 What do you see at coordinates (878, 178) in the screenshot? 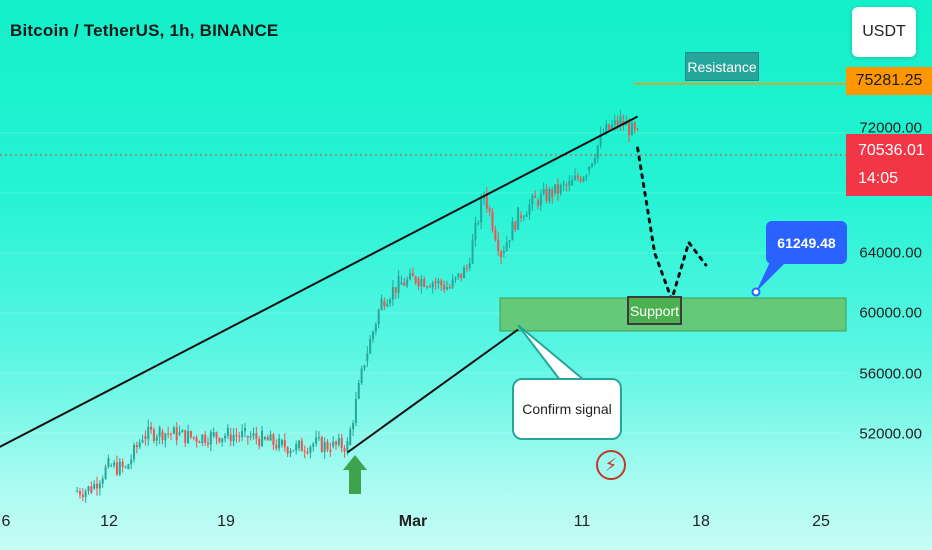
I see `candle-countdown: 14:05` at bounding box center [878, 178].